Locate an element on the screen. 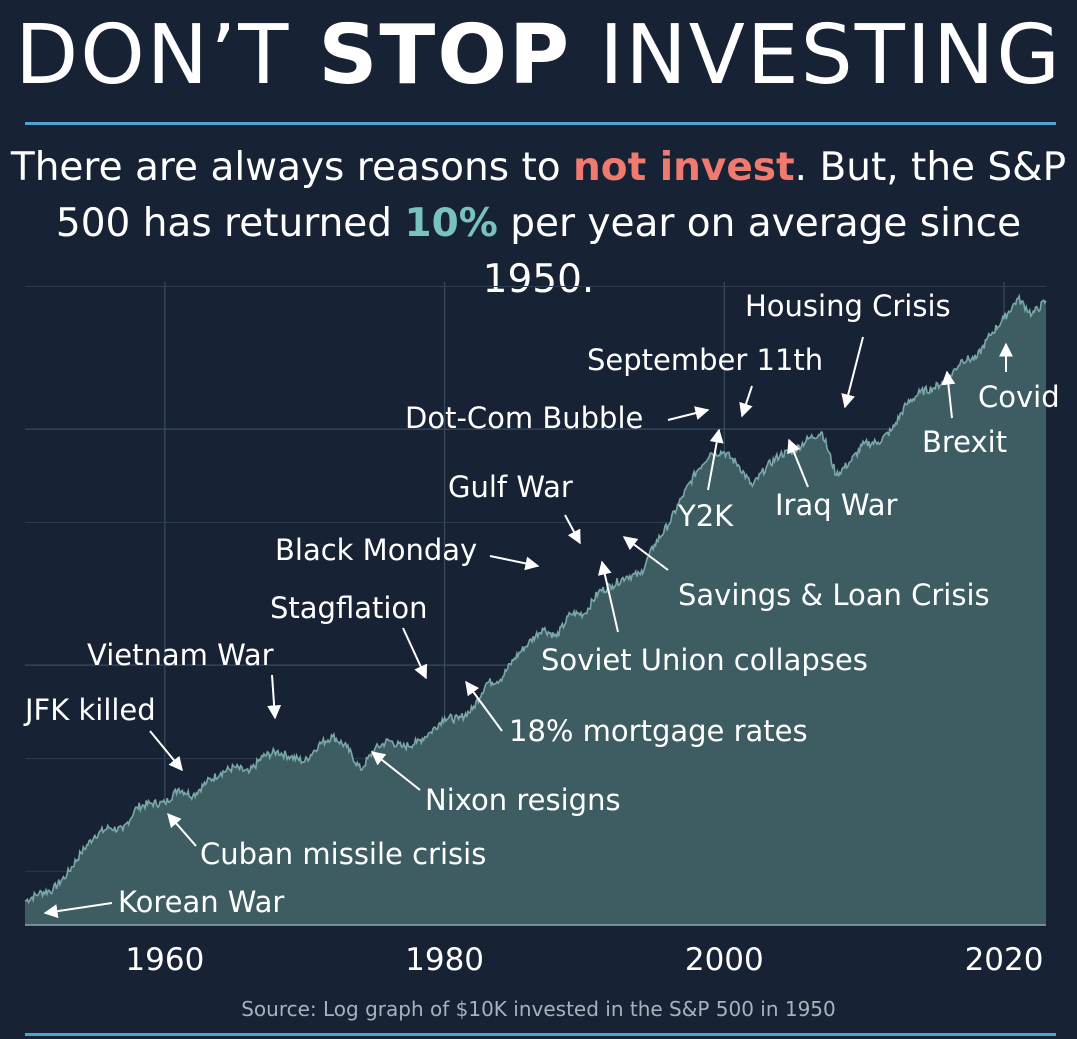  annotation-arrow-black-monday is located at coordinates (514, 563).